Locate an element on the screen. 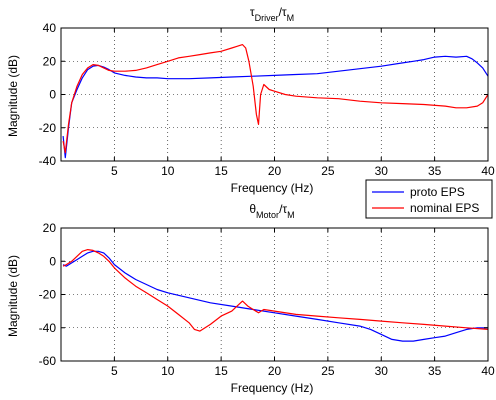  bottom-ytick-label: 0 is located at coordinates (52, 261).